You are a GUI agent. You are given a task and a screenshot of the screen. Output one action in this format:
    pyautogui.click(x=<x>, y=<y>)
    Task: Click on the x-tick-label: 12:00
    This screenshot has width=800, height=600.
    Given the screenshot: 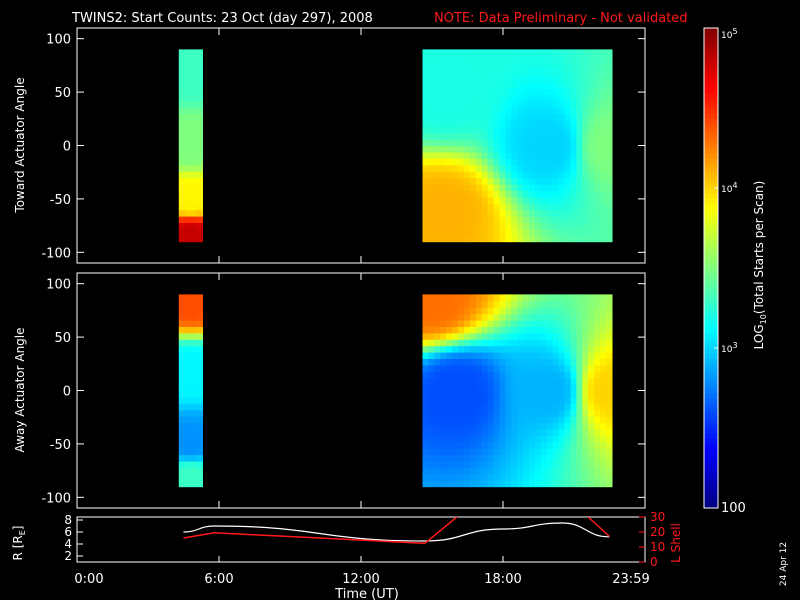 What is the action you would take?
    pyautogui.click(x=360, y=579)
    